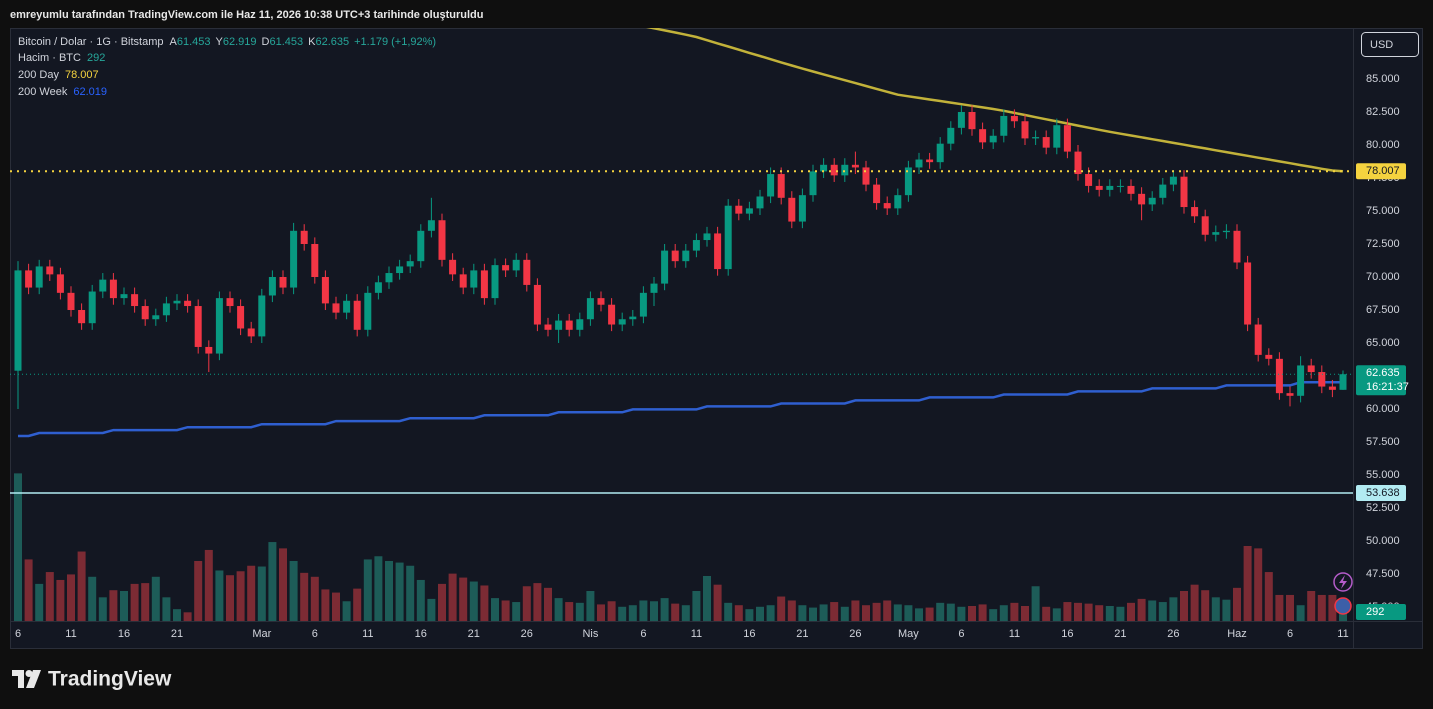  I want to click on legend-key: Y, so click(220, 42).